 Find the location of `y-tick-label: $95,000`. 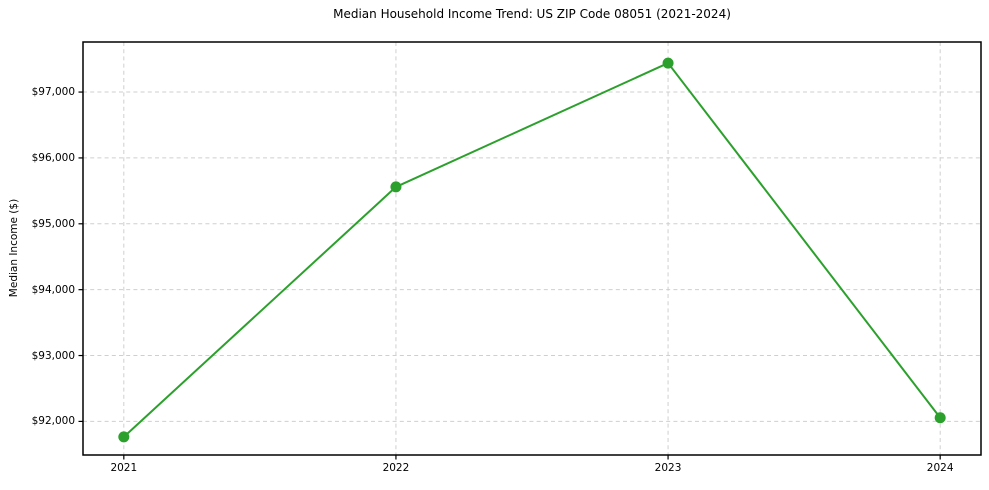

y-tick-label: $95,000 is located at coordinates (53, 223).